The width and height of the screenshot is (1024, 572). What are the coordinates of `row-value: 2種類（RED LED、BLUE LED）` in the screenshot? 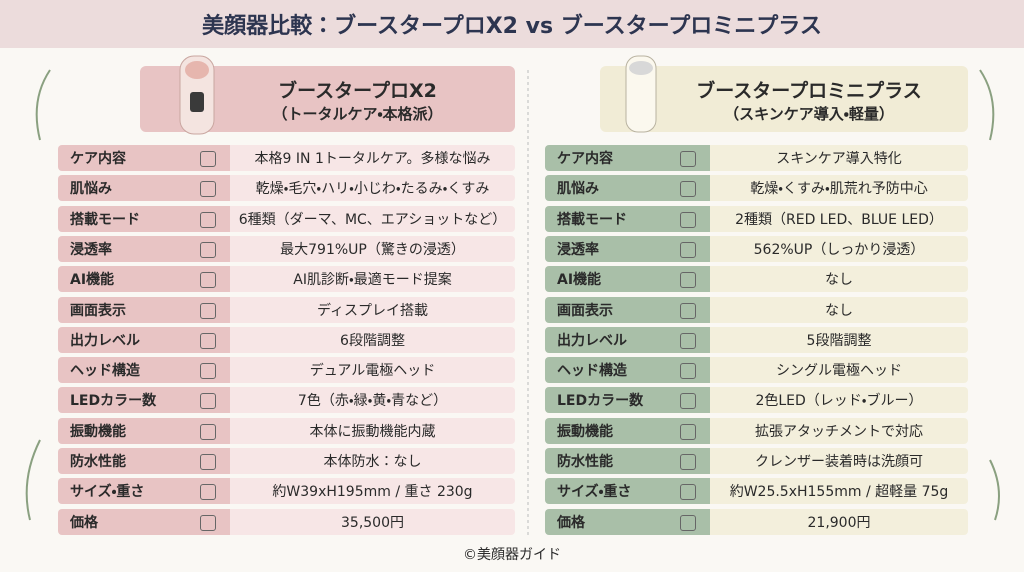 It's located at (839, 218).